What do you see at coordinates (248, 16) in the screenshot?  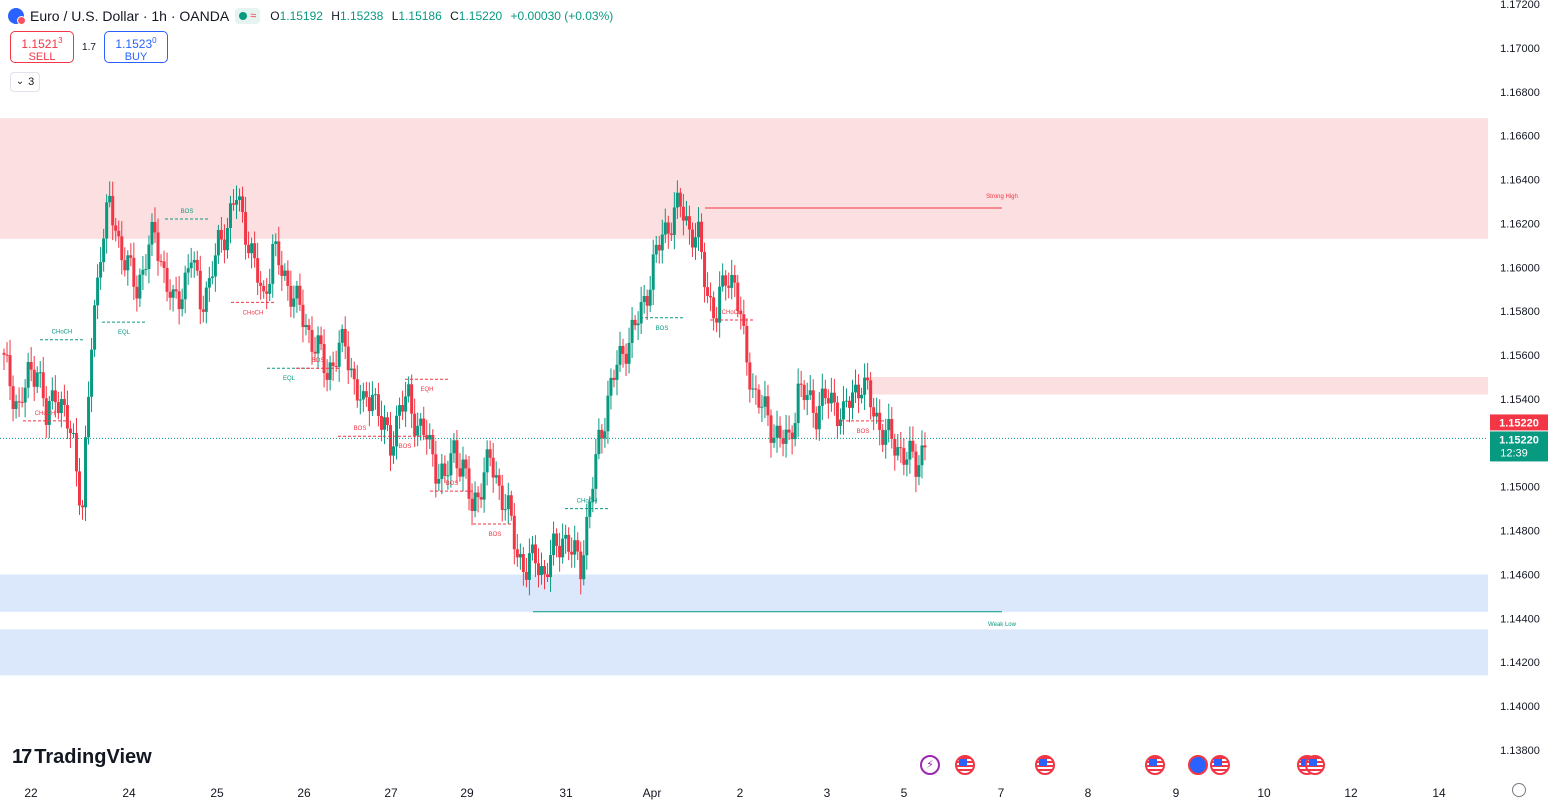 I see `market-status-badge: ≈` at bounding box center [248, 16].